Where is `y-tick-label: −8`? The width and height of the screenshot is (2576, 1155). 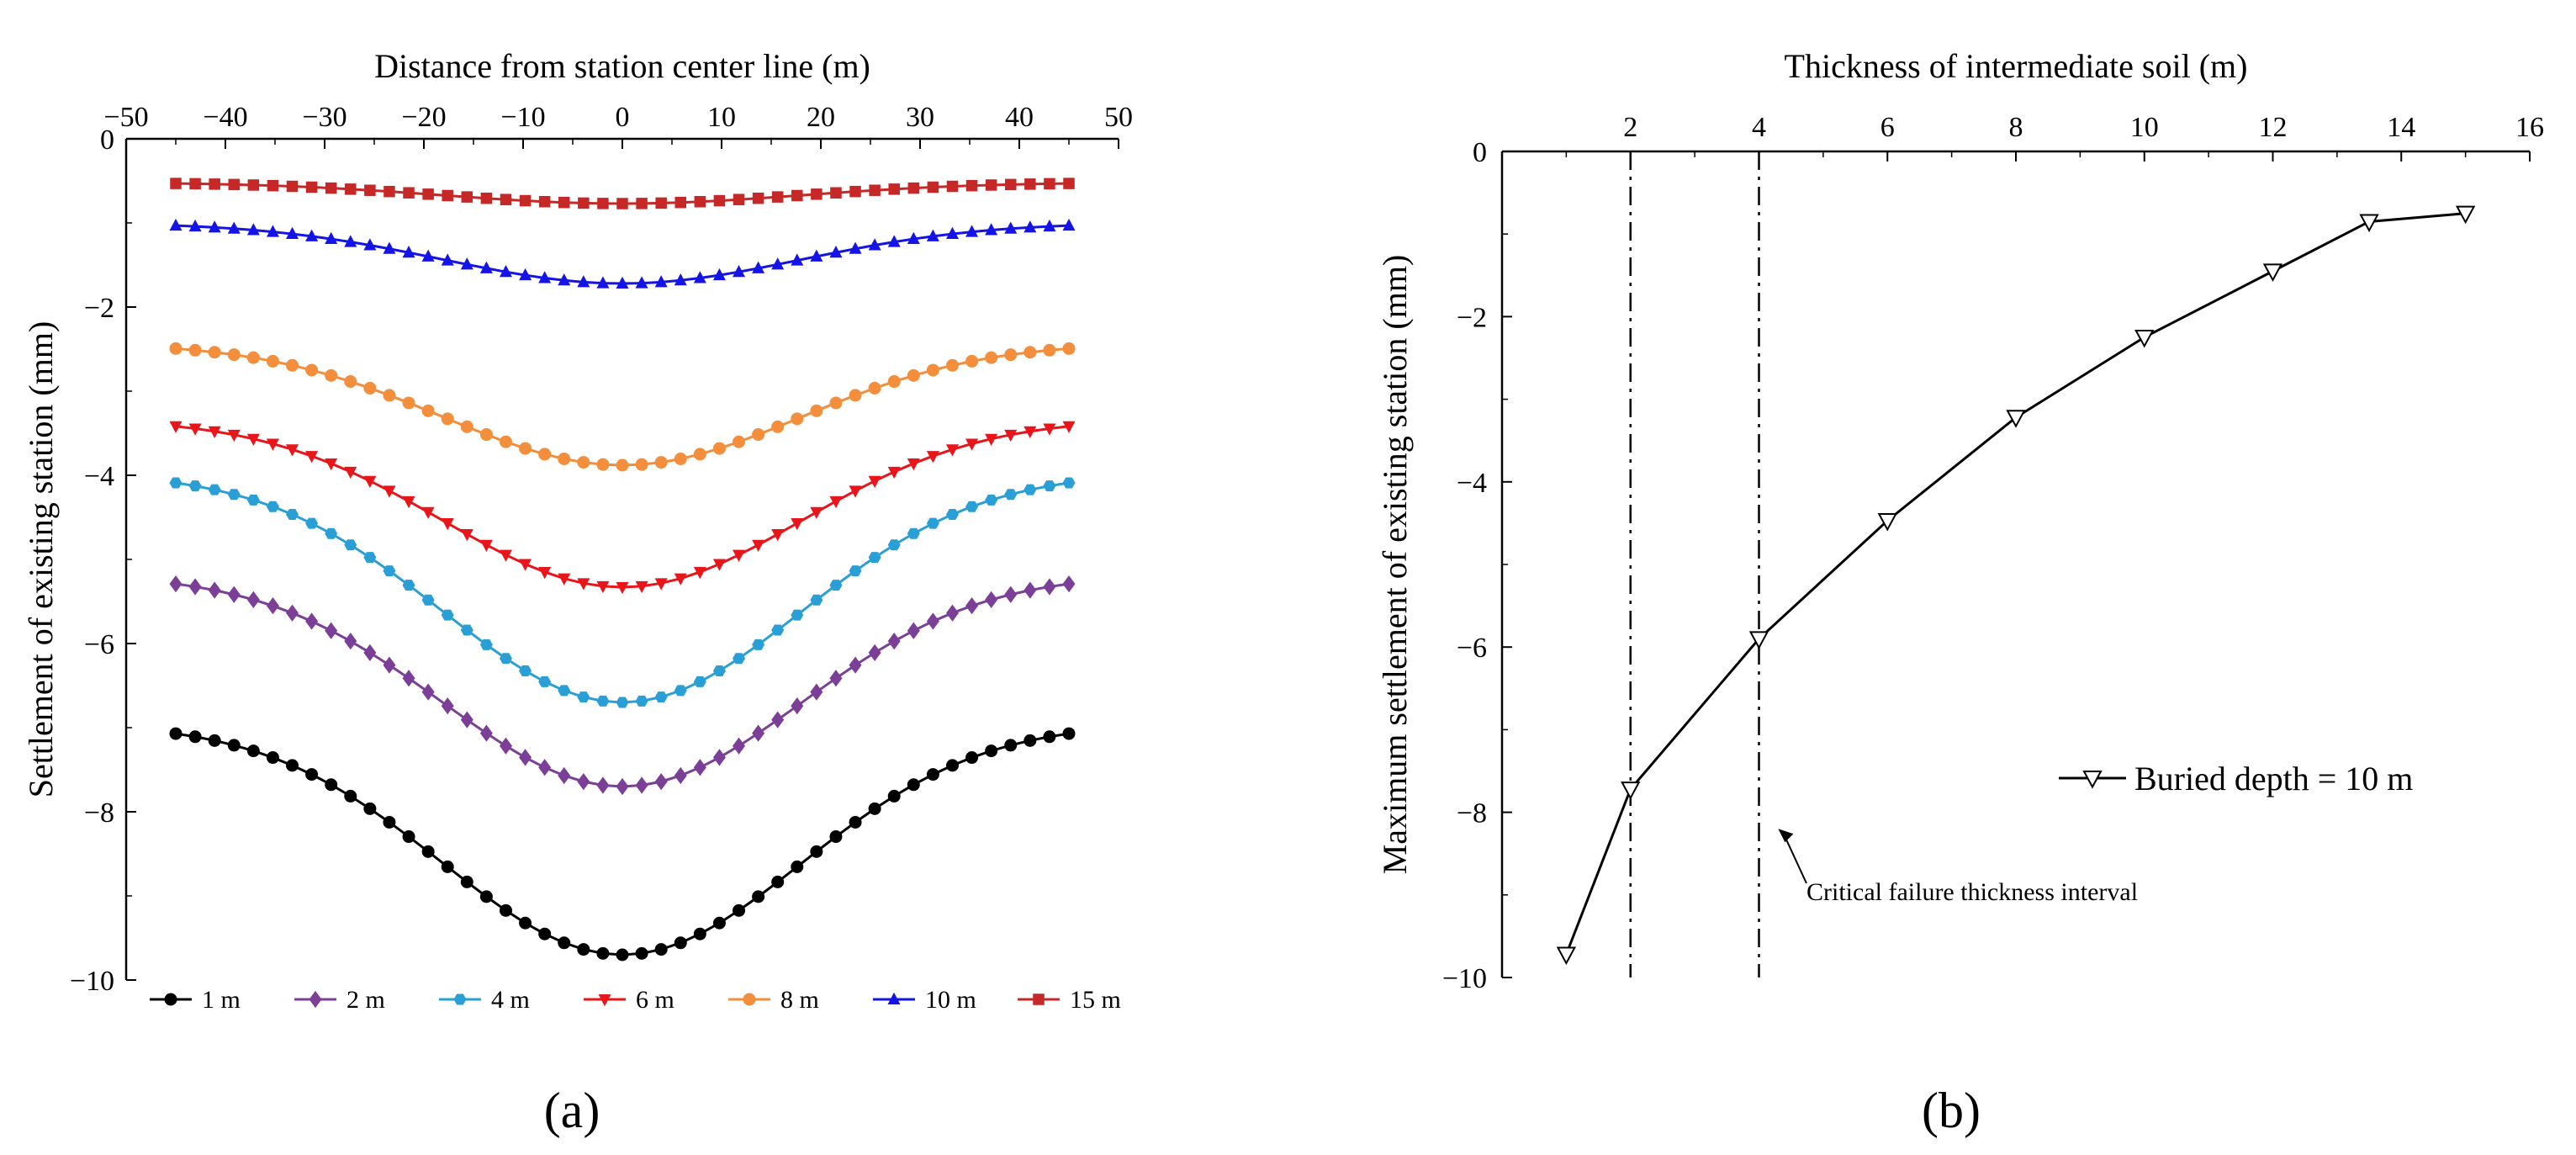 y-tick-label: −8 is located at coordinates (99, 813).